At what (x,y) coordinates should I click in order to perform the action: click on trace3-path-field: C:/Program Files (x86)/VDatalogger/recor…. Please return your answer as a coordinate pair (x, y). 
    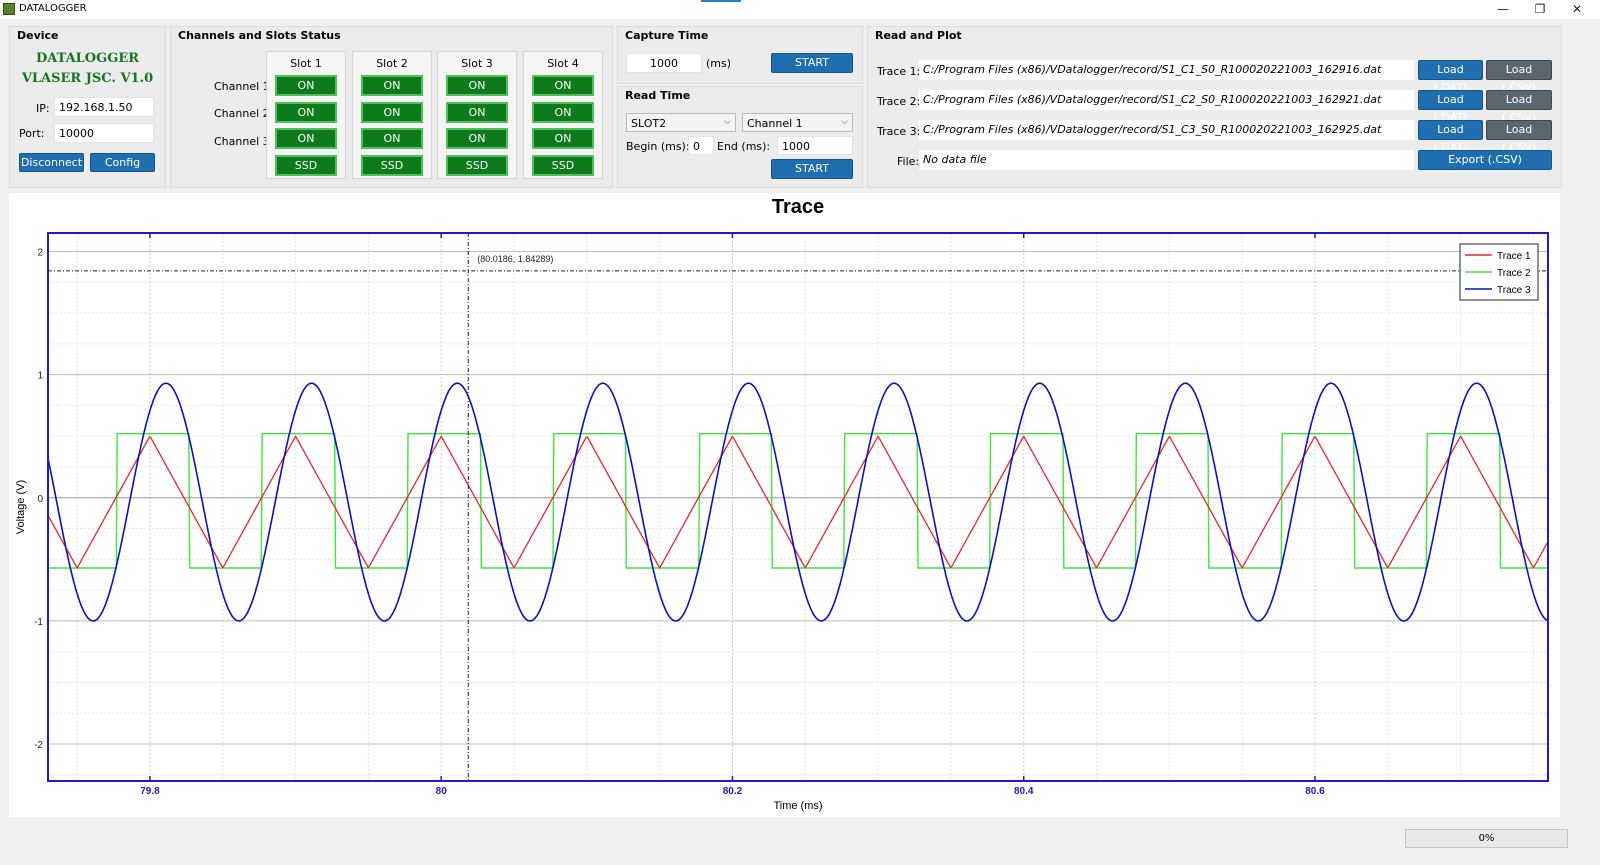
    Looking at the image, I should click on (1166, 130).